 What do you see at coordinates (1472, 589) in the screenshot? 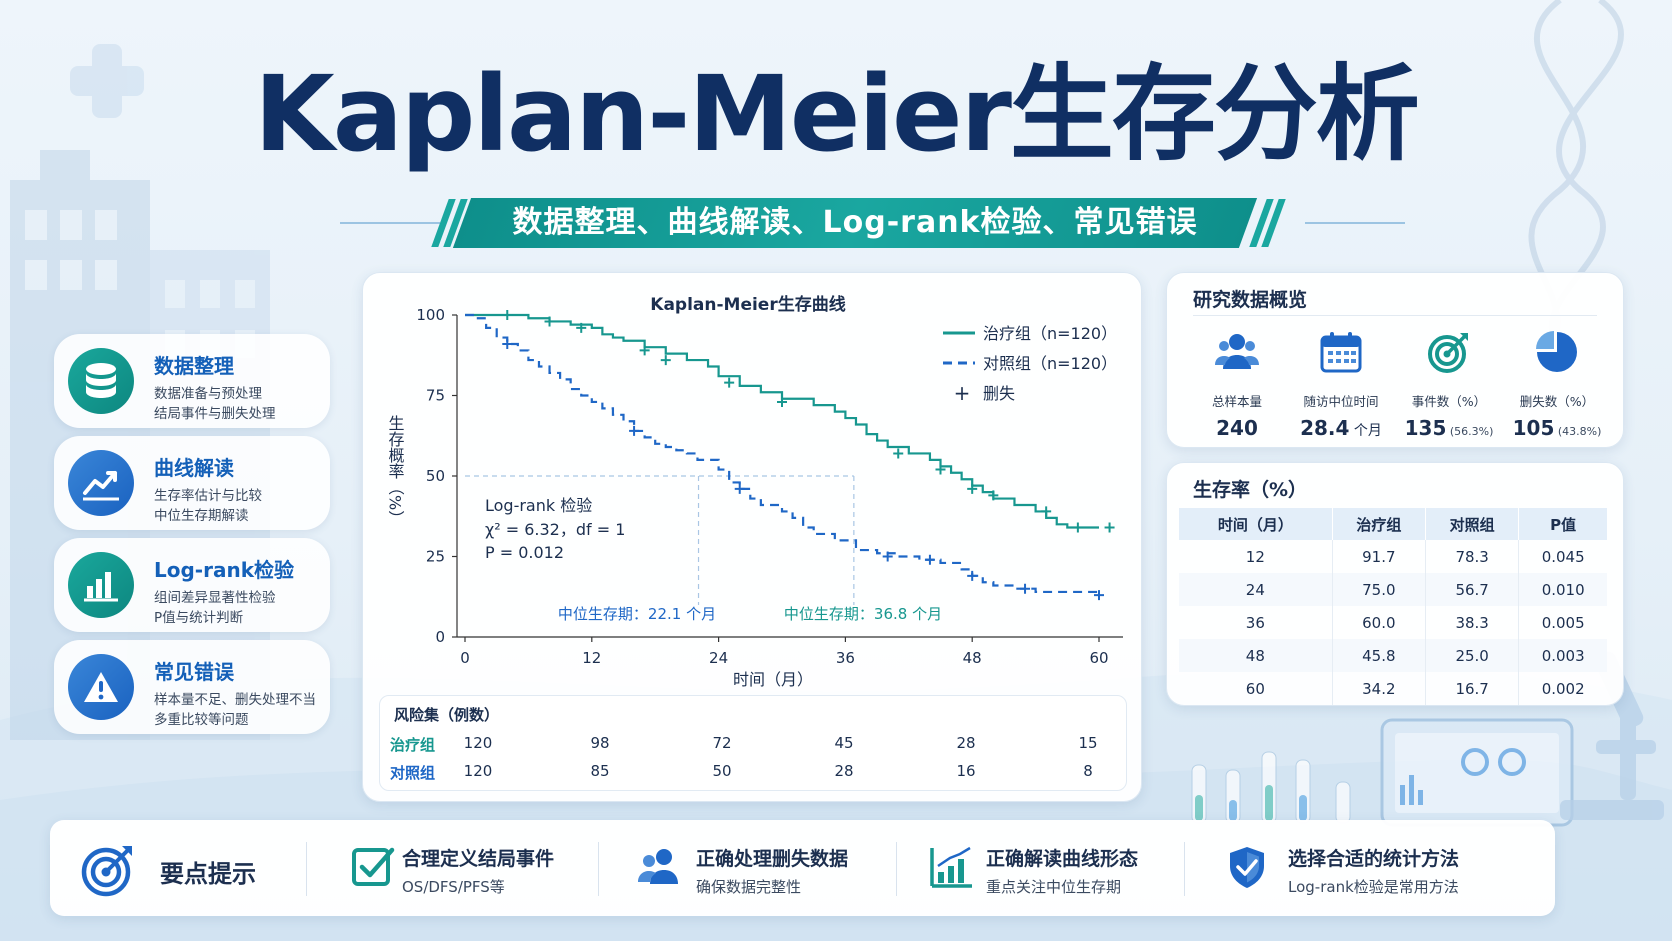
I see `table-cell: 56.7` at bounding box center [1472, 589].